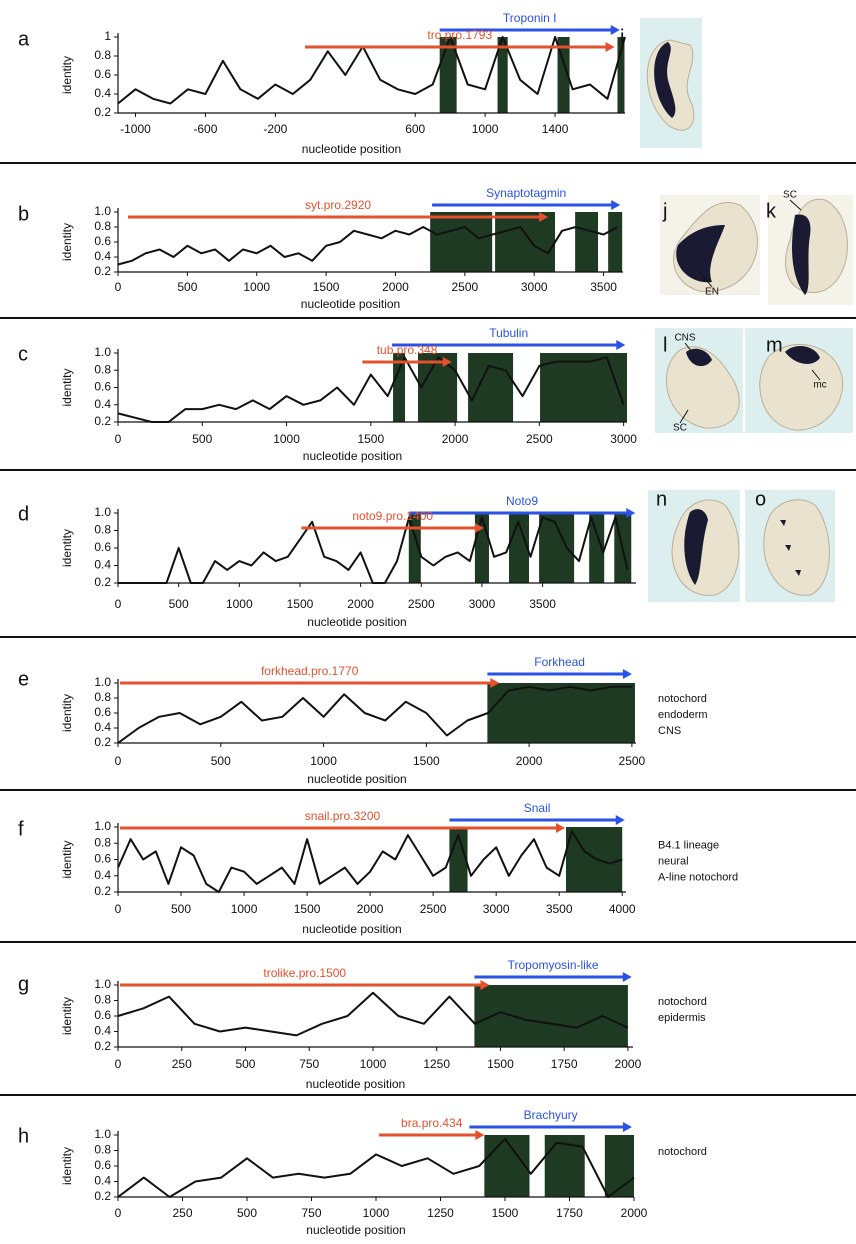 This screenshot has height=1244, width=856. I want to click on y-tick-label: 0.8, so click(102, 697).